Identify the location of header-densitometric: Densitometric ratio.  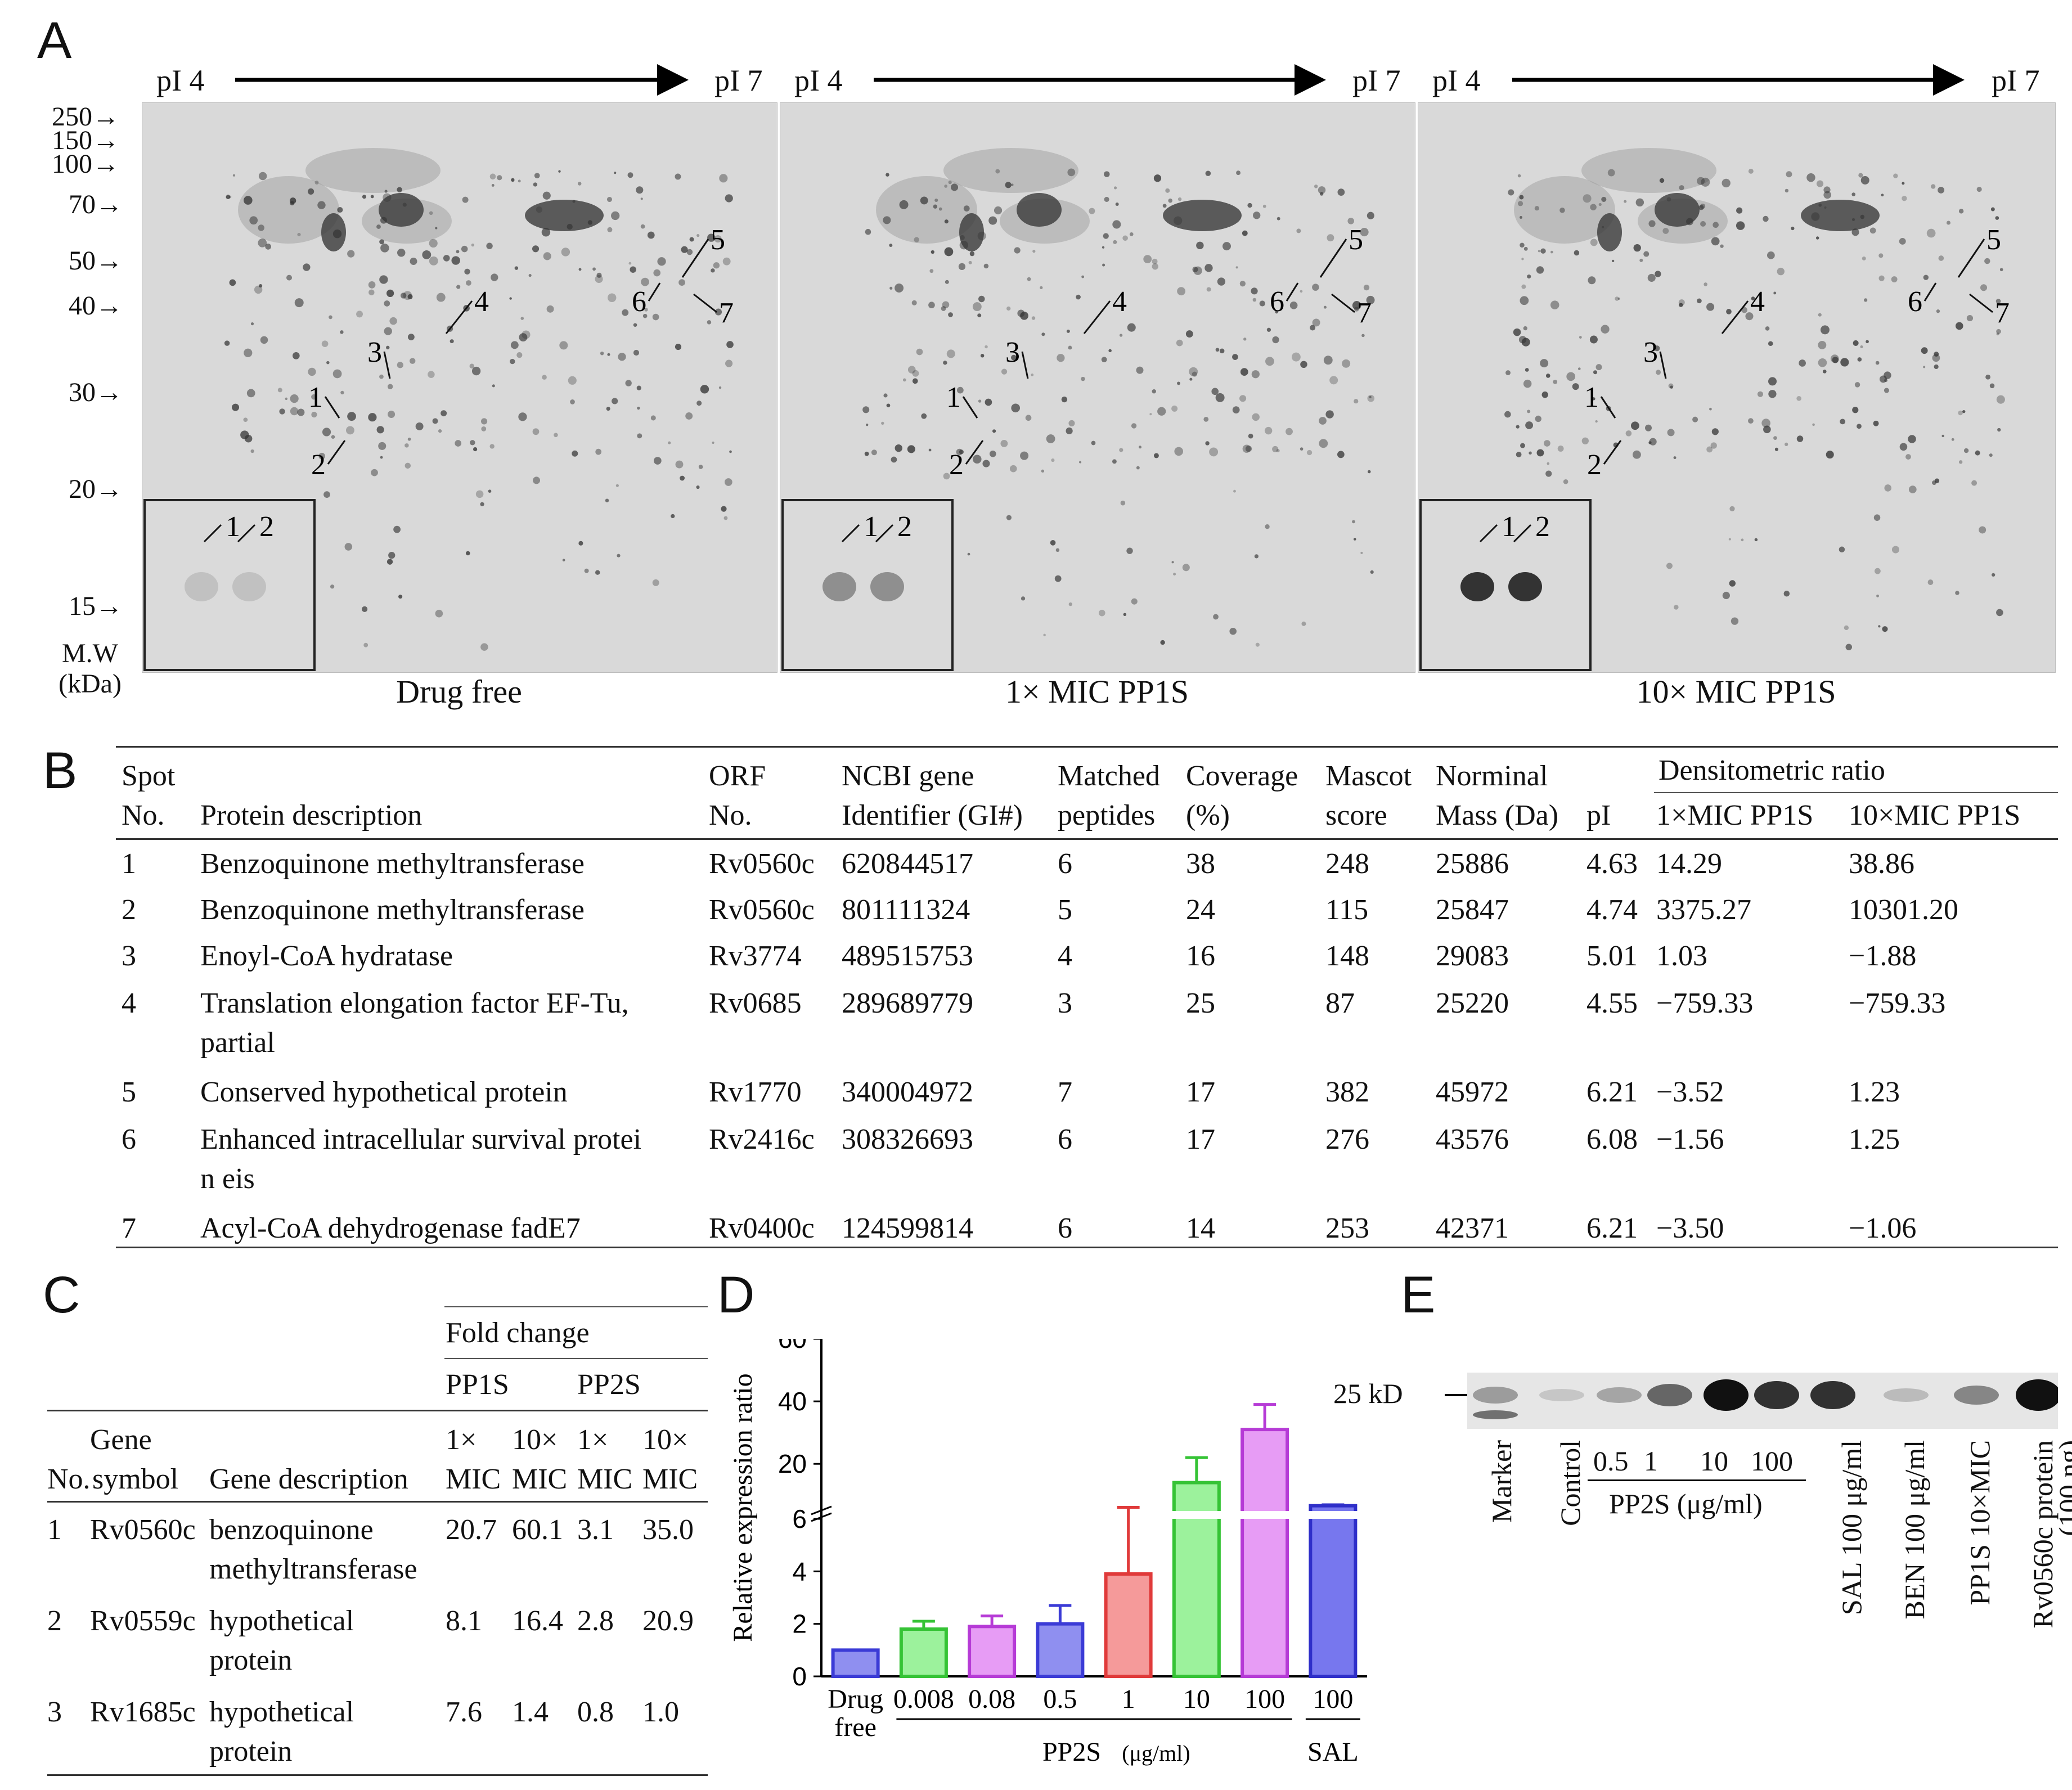
(1772, 770).